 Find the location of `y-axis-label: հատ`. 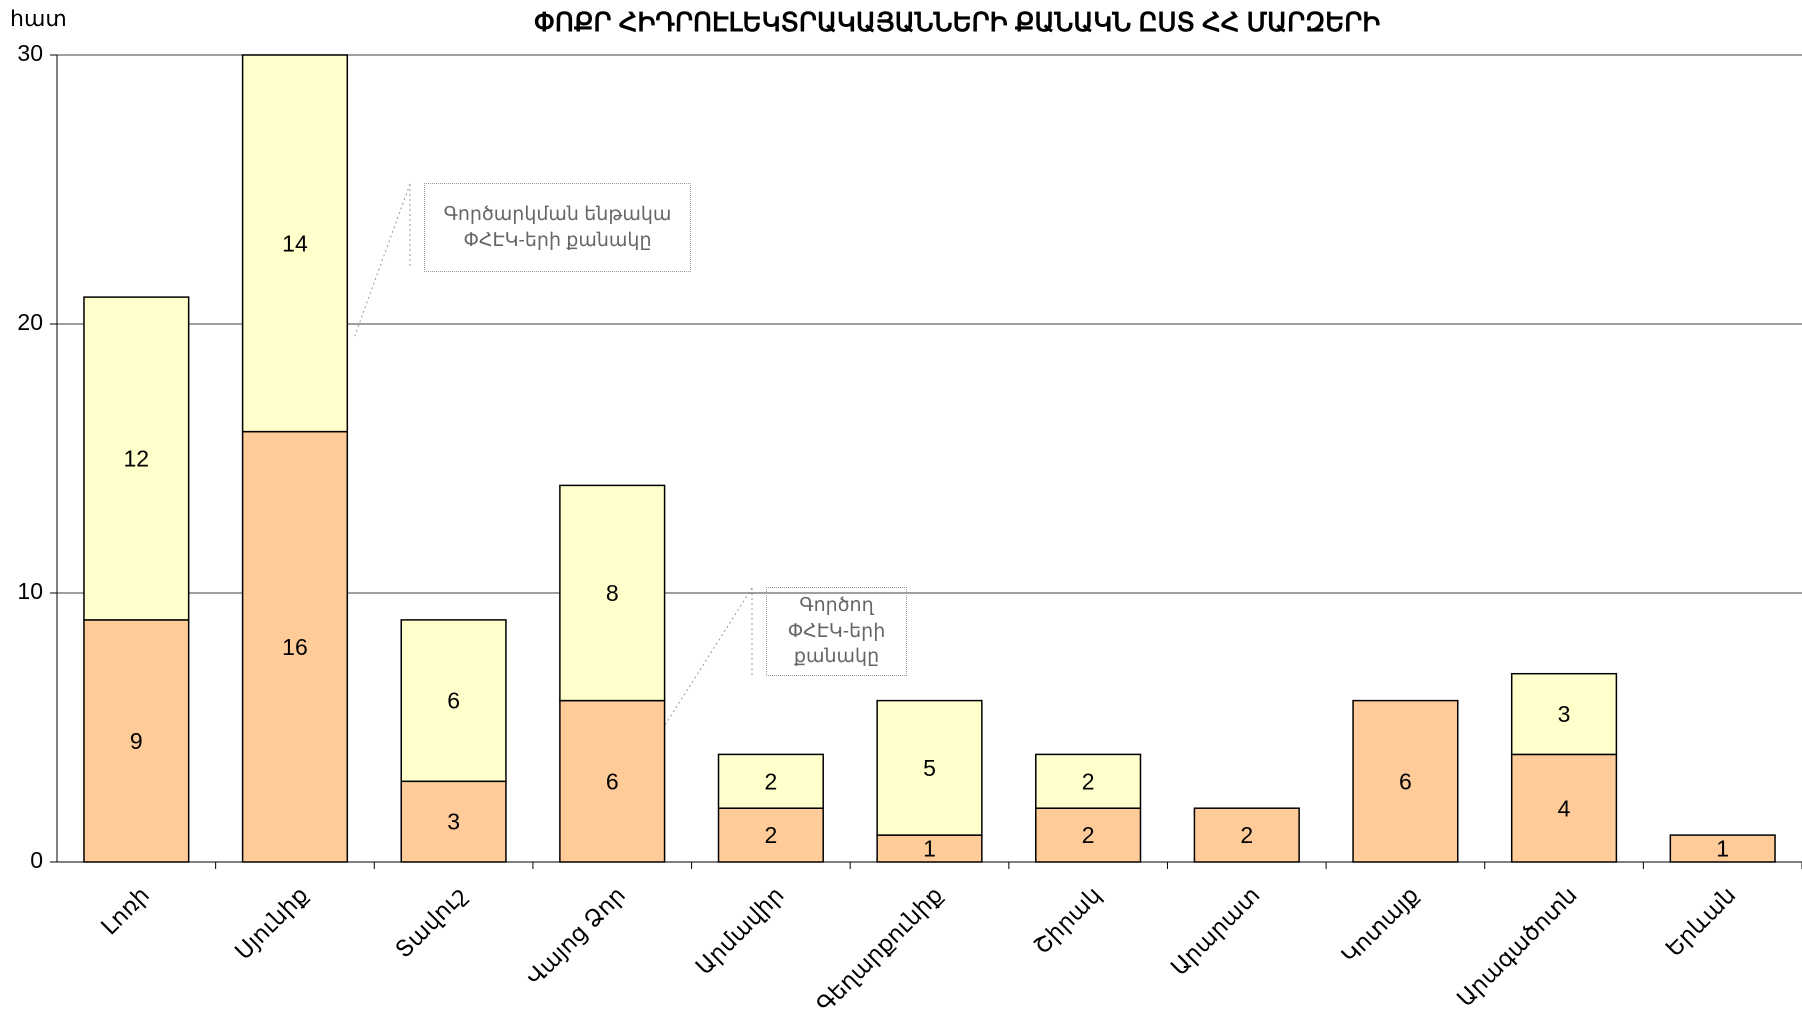

y-axis-label: հատ is located at coordinates (38, 18).